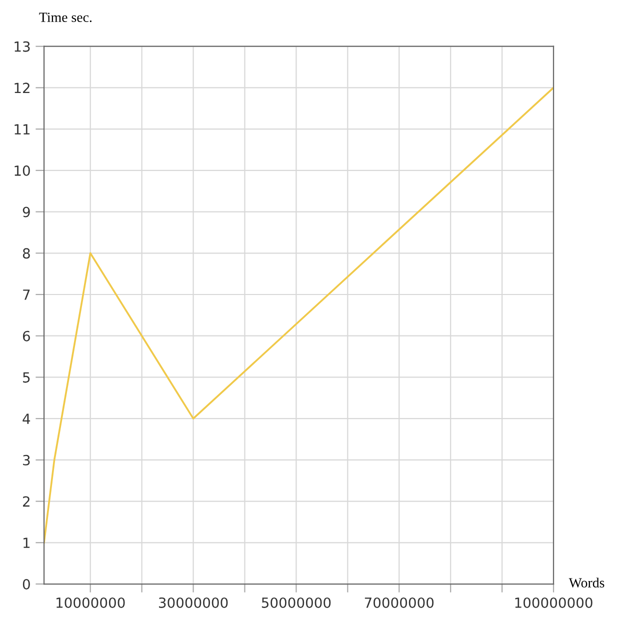 Image resolution: width=629 pixels, height=618 pixels. What do you see at coordinates (553, 602) in the screenshot?
I see `x-tick-label: 100000000` at bounding box center [553, 602].